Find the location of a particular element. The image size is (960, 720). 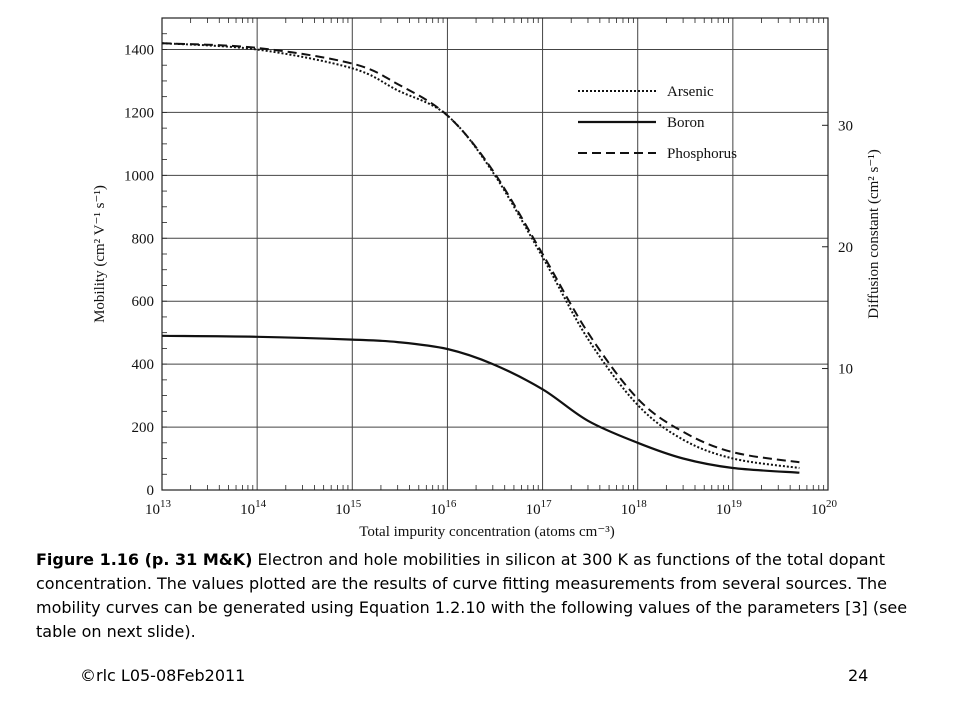

y2-tick-label: 10 is located at coordinates (845, 370).